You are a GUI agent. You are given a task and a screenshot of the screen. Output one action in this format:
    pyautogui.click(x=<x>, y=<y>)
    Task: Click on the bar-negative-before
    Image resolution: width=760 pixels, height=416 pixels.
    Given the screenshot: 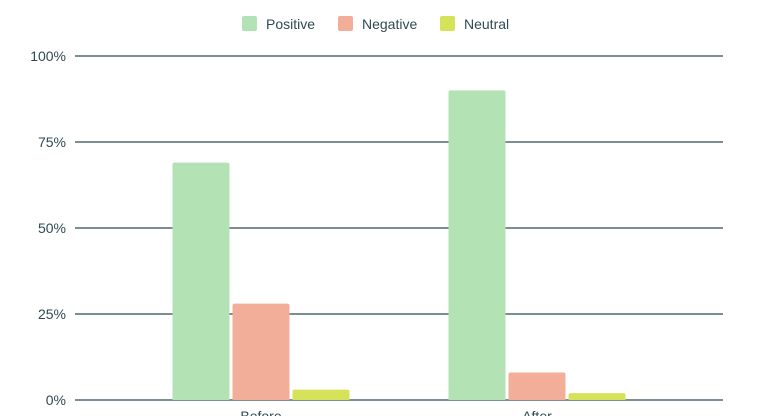 What is the action you would take?
    pyautogui.click(x=261, y=351)
    